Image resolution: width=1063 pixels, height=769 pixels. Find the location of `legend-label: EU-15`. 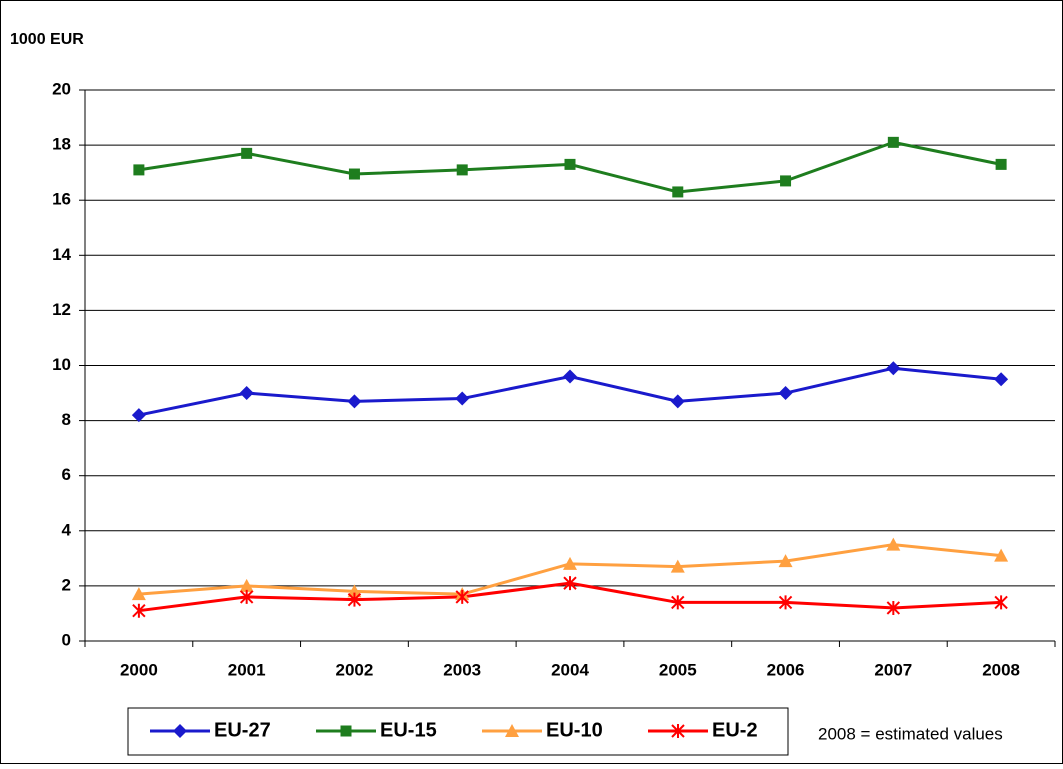

legend-label: EU-15 is located at coordinates (408, 730).